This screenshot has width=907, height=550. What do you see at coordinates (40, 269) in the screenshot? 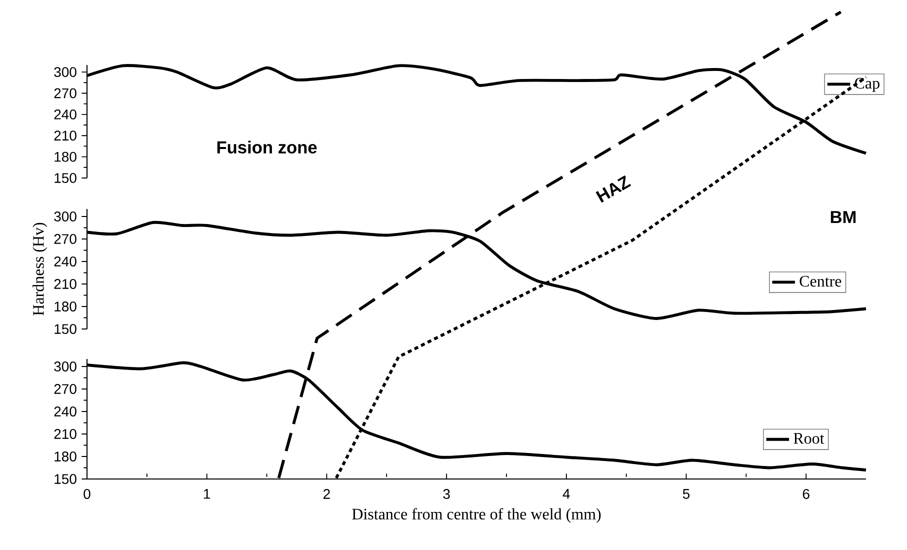
I see `y-axis-title: Hardness (Hv)` at bounding box center [40, 269].